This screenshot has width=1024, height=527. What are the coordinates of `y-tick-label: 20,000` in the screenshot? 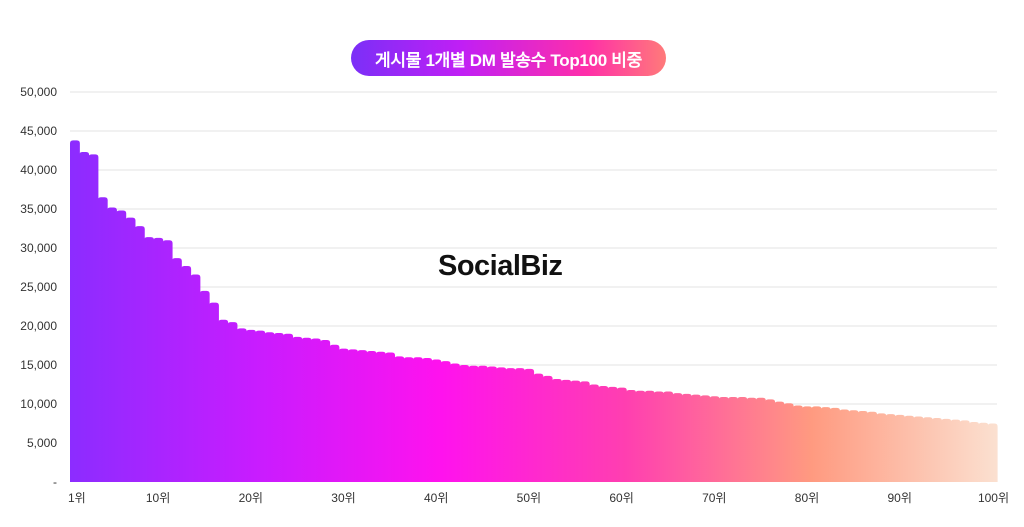 It's located at (38, 326).